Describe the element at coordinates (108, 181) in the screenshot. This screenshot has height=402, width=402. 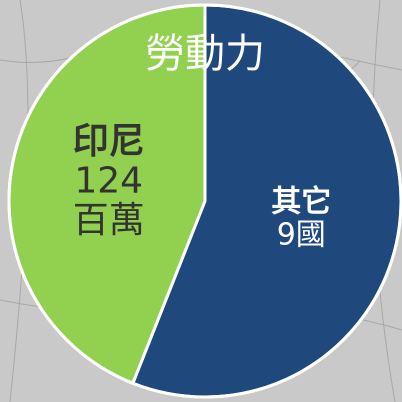
I see `slice-label: 124` at that location.